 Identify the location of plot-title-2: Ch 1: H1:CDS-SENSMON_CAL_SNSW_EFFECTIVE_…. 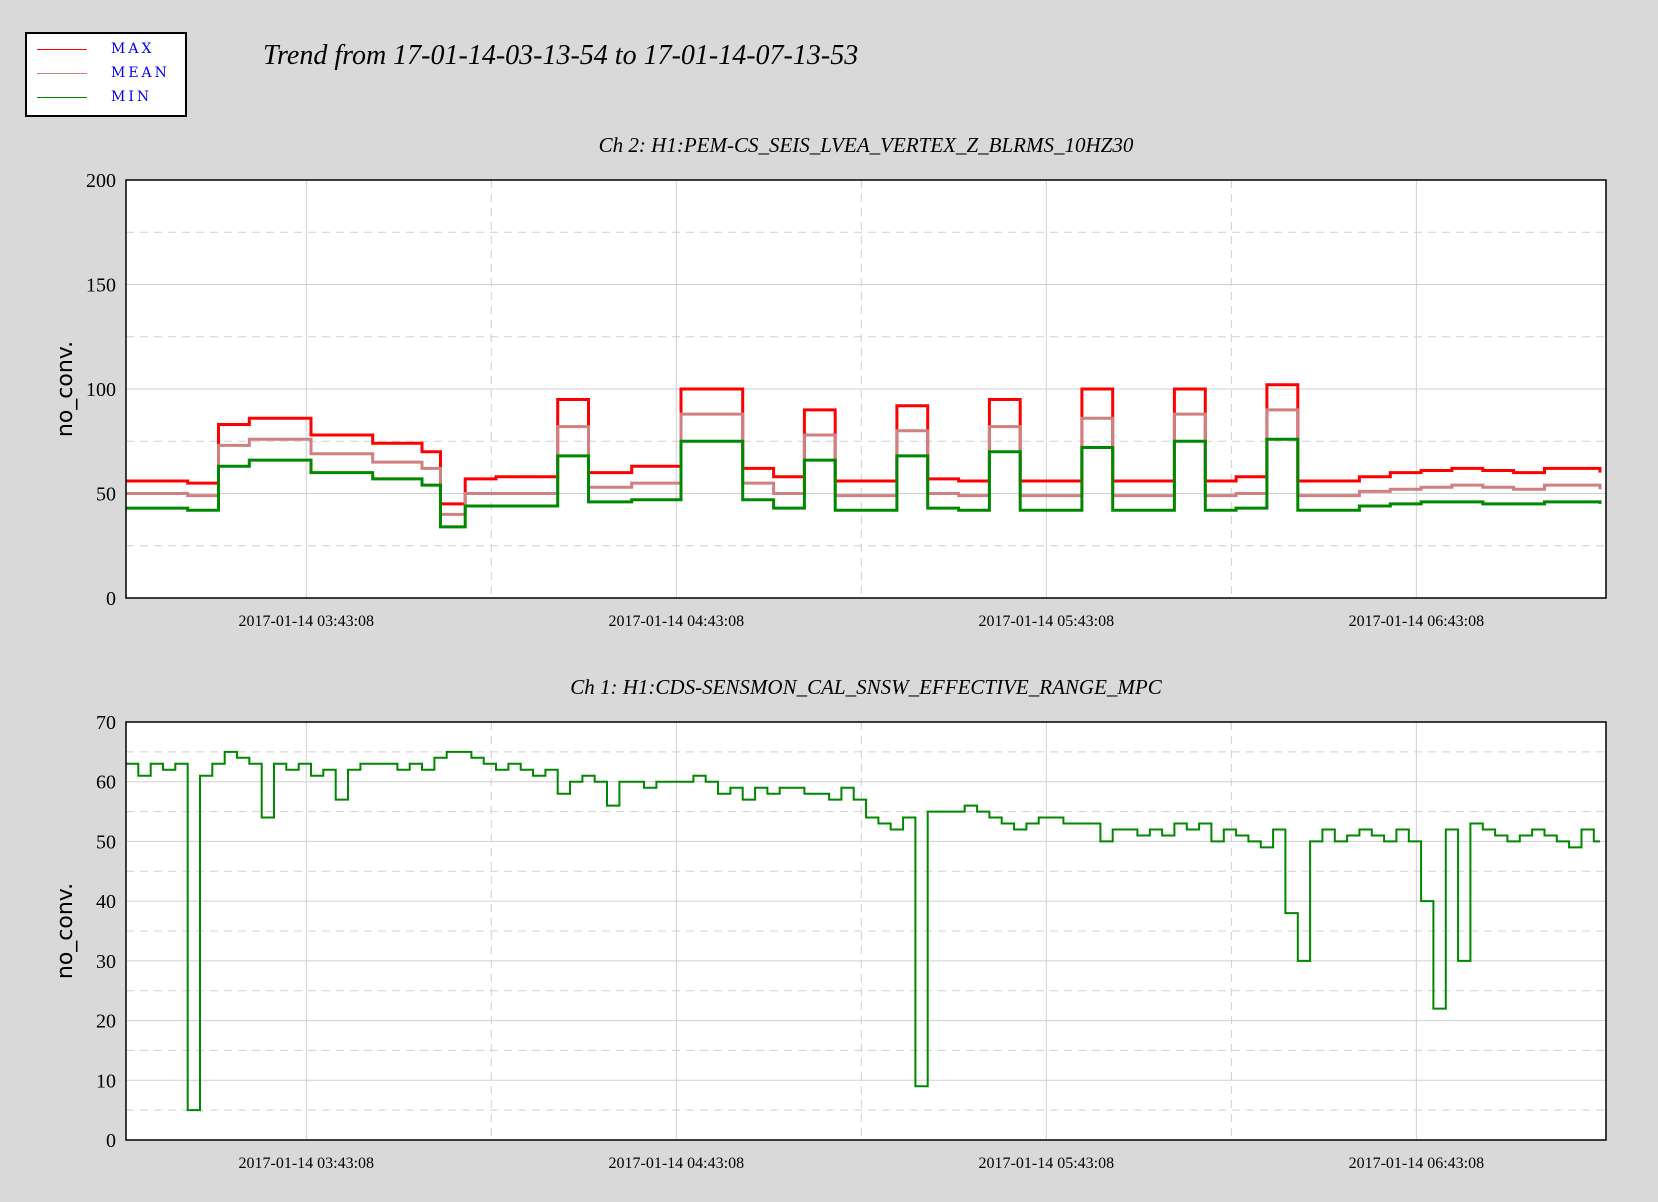
(866, 687).